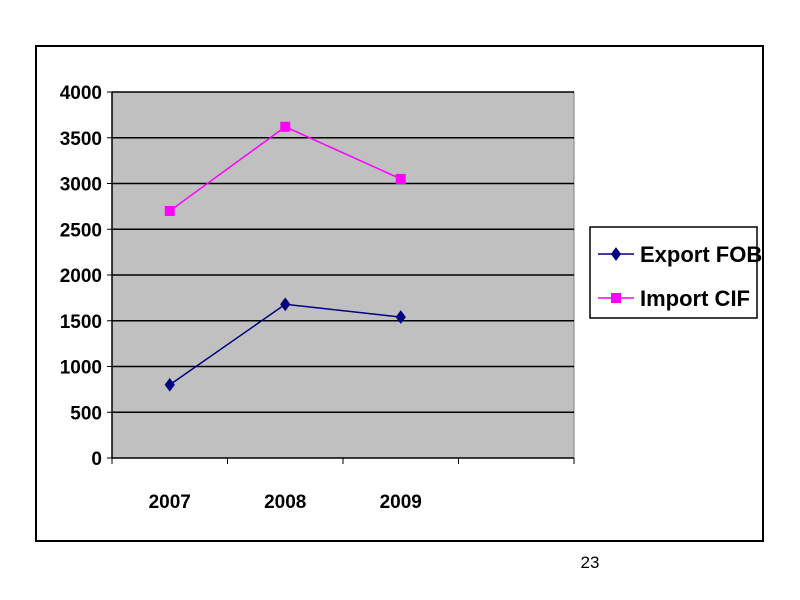  What do you see at coordinates (285, 344) in the screenshot?
I see `series-export-fob` at bounding box center [285, 344].